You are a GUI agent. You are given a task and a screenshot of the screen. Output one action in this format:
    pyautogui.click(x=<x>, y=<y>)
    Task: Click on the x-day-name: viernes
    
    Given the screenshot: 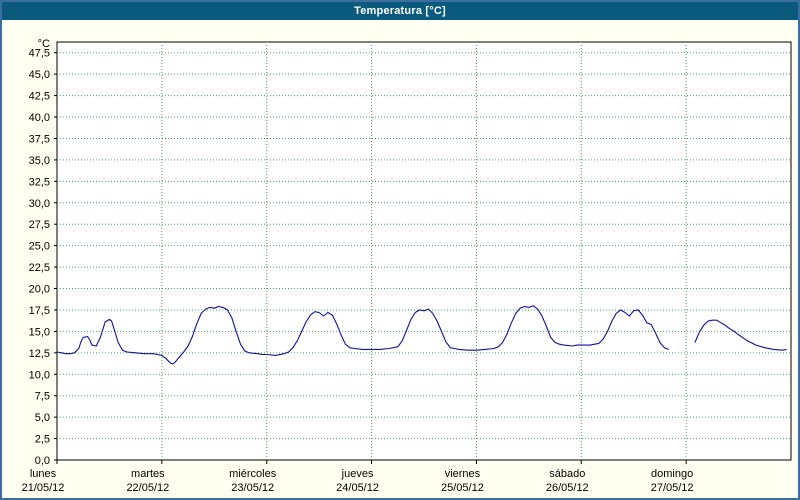 What is the action you would take?
    pyautogui.click(x=463, y=474)
    